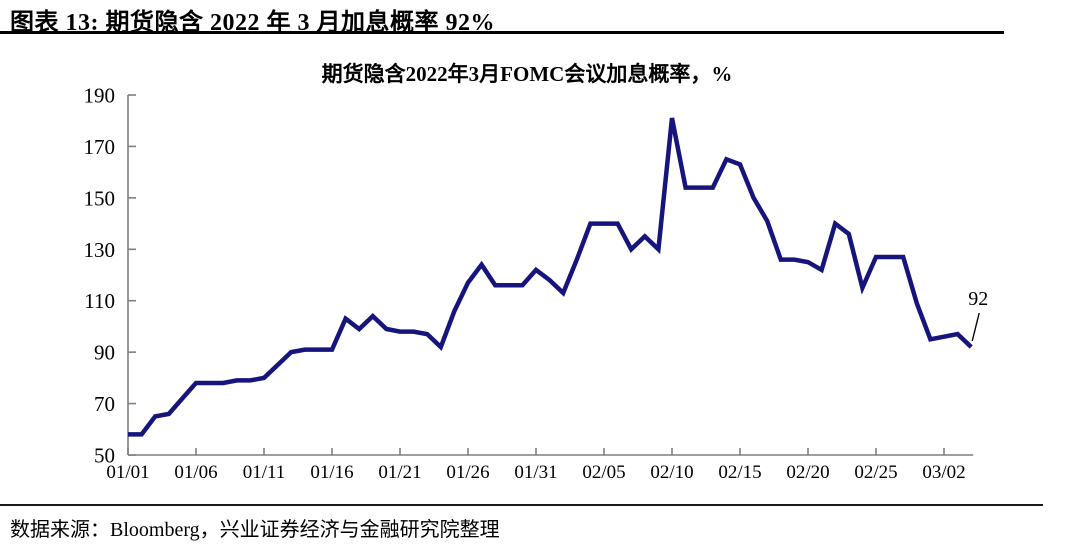 Image resolution: width=1080 pixels, height=554 pixels. I want to click on x-tick-label: 01/21, so click(399, 472).